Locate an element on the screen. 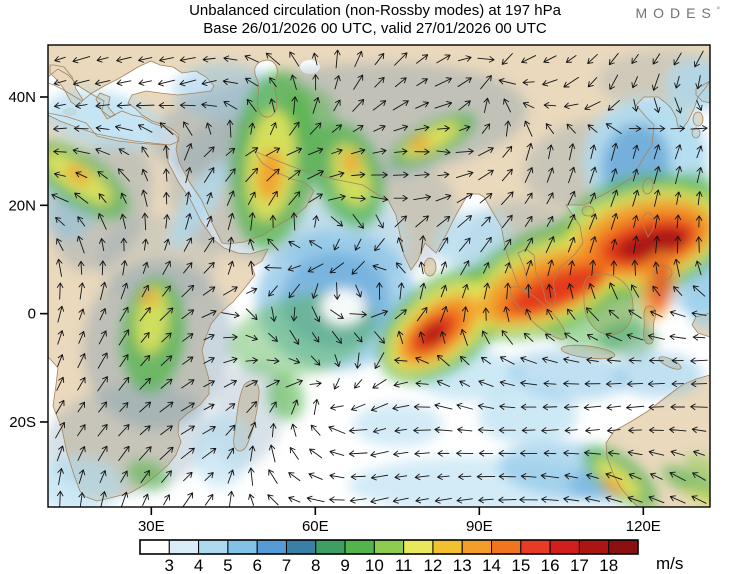 The height and width of the screenshot is (574, 750). colorbar-tick-label: 10 is located at coordinates (374, 565).